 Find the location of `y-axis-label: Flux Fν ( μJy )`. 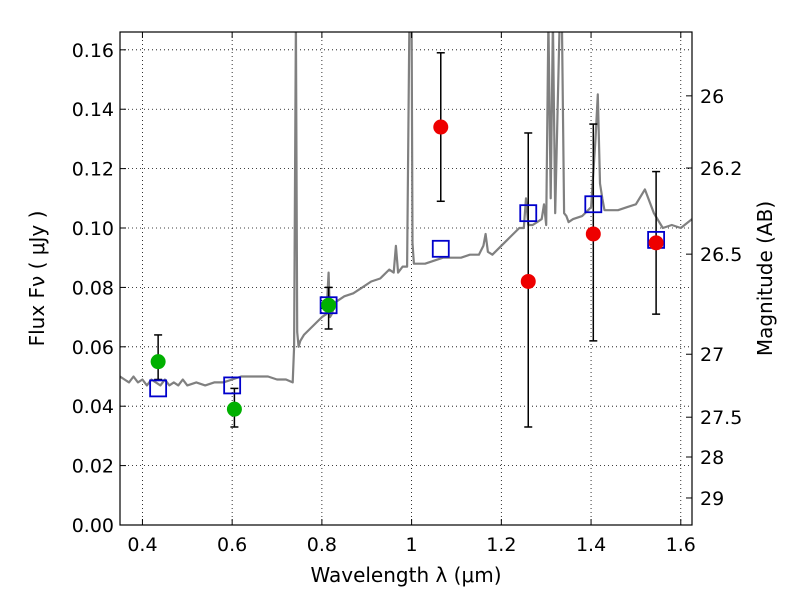

y-axis-label: Flux Fν ( μJy ) is located at coordinates (37, 279).